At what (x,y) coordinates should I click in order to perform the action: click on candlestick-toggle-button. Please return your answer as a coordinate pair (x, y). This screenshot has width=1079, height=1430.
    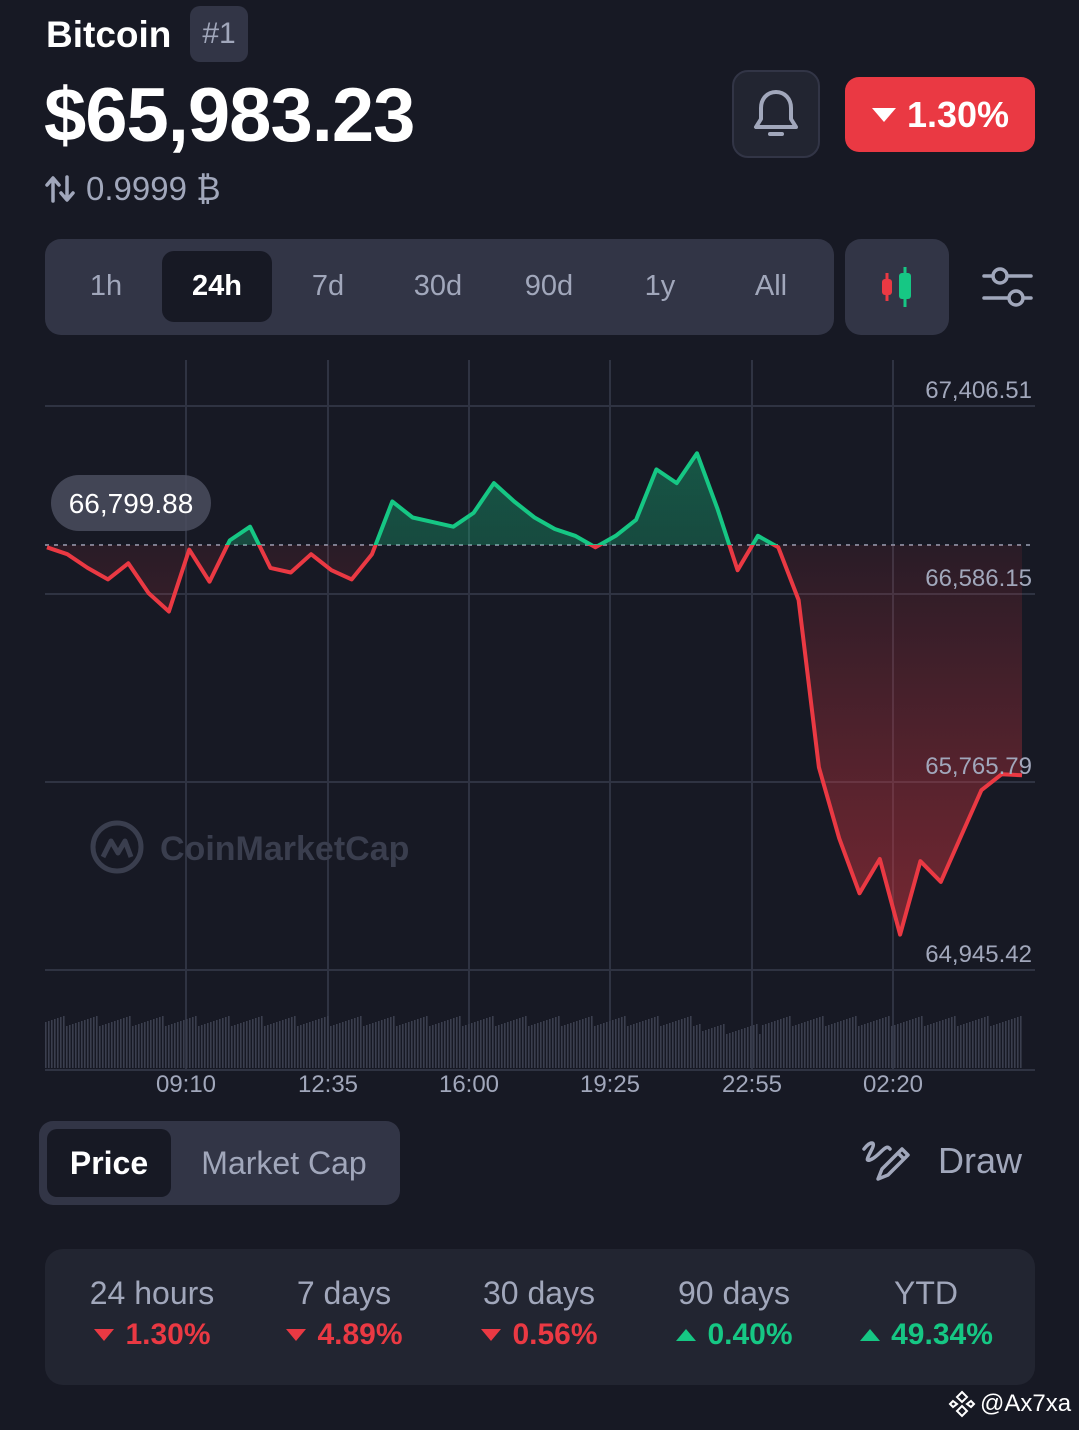
    Looking at the image, I should click on (897, 287).